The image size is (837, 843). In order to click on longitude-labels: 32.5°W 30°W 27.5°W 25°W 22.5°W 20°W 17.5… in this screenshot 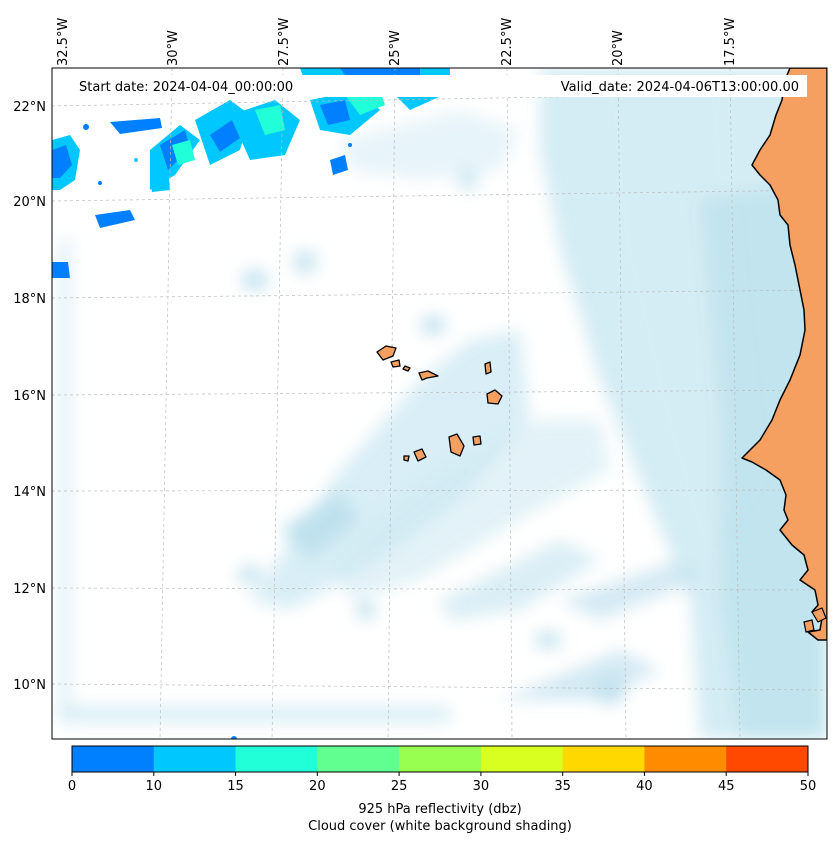, I will do `click(397, 42)`.